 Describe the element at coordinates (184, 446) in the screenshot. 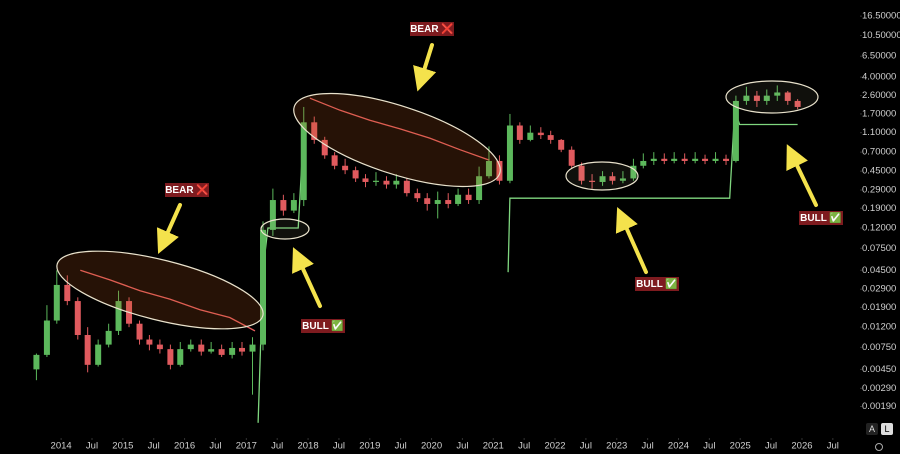

I see `x-tick-label: 2016` at that location.